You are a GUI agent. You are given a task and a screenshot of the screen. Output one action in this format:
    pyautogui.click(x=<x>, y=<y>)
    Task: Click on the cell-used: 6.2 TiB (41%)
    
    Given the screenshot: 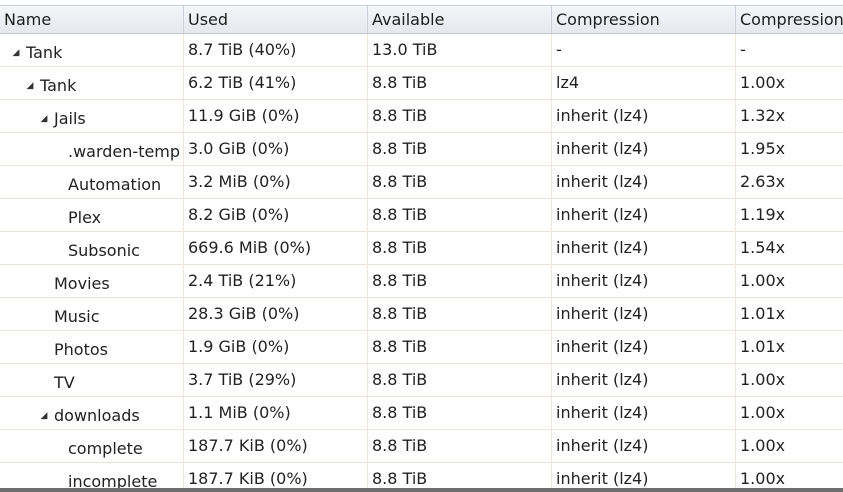 What is the action you would take?
    pyautogui.click(x=276, y=83)
    